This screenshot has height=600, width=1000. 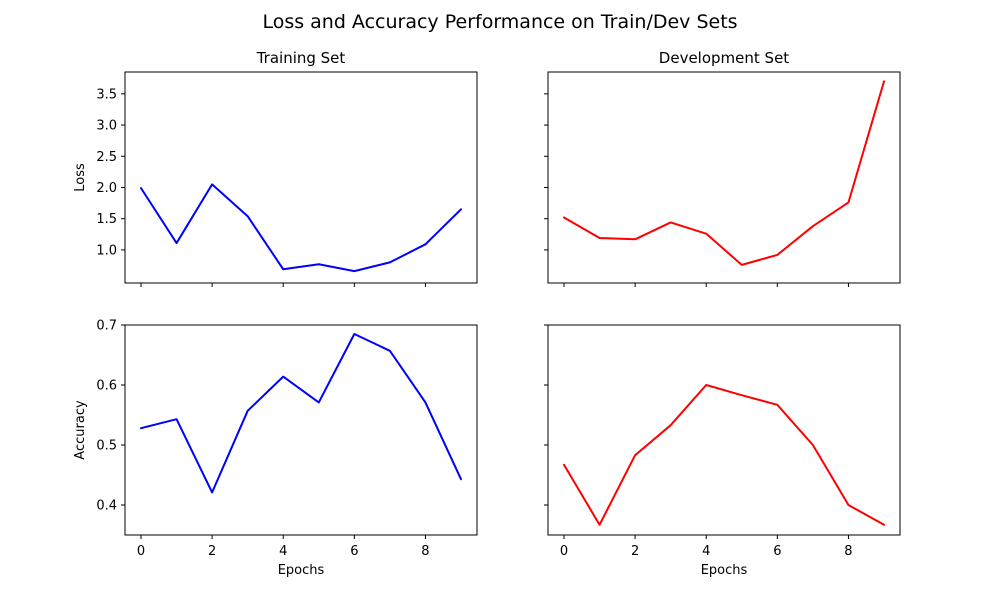 What do you see at coordinates (724, 58) in the screenshot?
I see `panel-title: Development Set` at bounding box center [724, 58].